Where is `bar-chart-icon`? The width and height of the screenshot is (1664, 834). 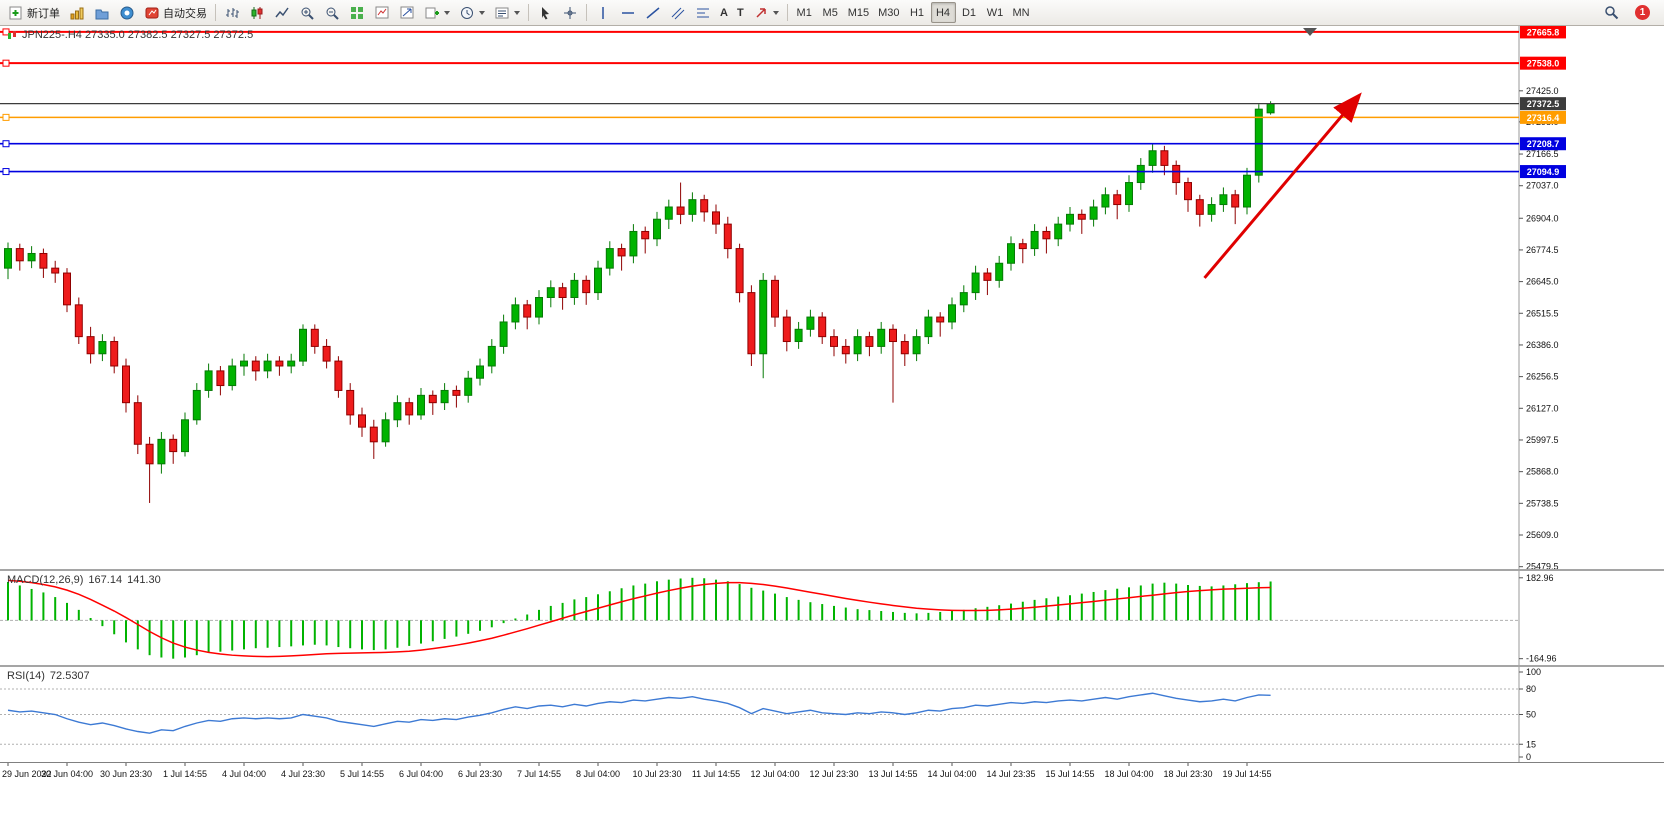
bar-chart-icon is located at coordinates (232, 12).